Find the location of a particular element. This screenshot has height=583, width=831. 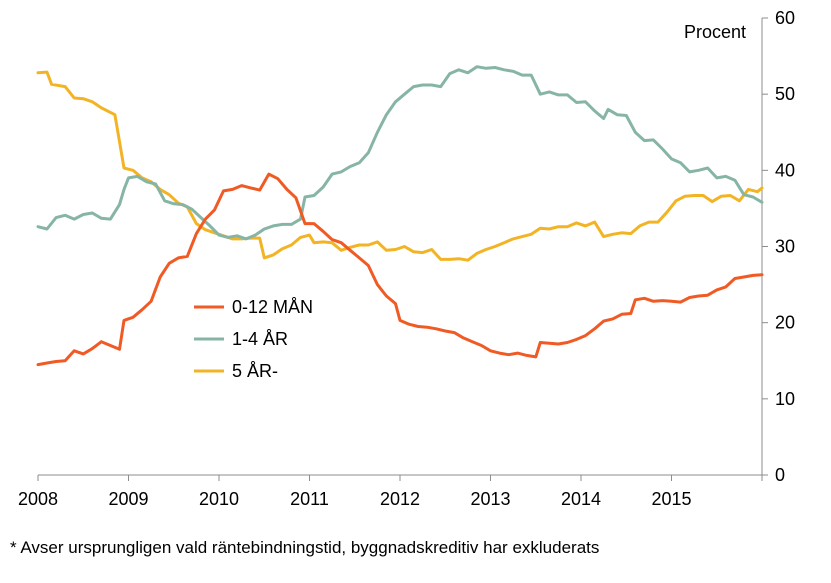

x-tick-label: 2015 is located at coordinates (671, 499).